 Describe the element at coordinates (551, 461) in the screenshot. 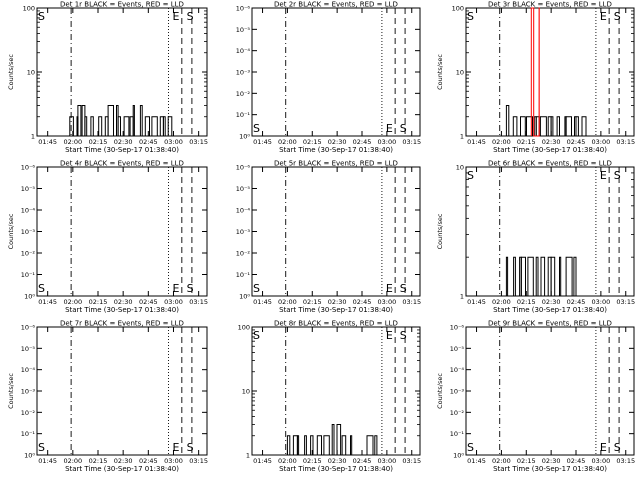

I see `x-tick-label: 02:30` at that location.